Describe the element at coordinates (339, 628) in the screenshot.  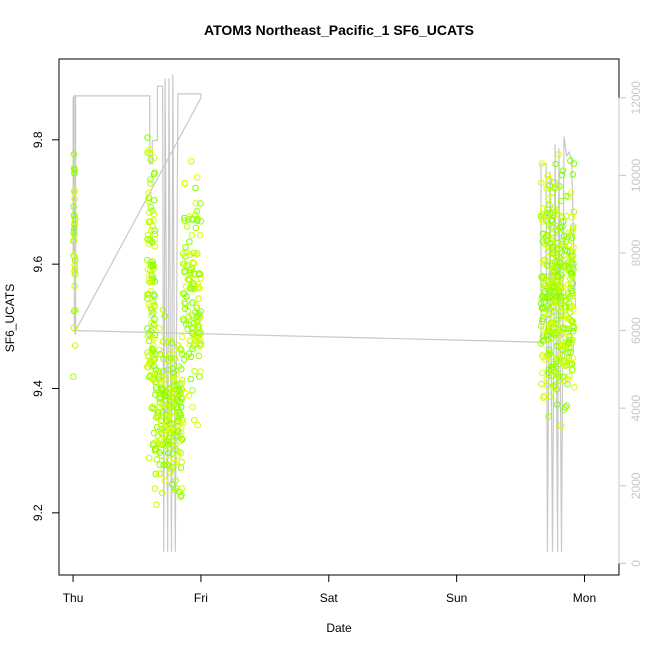
I see `x-axis-label: Date` at that location.